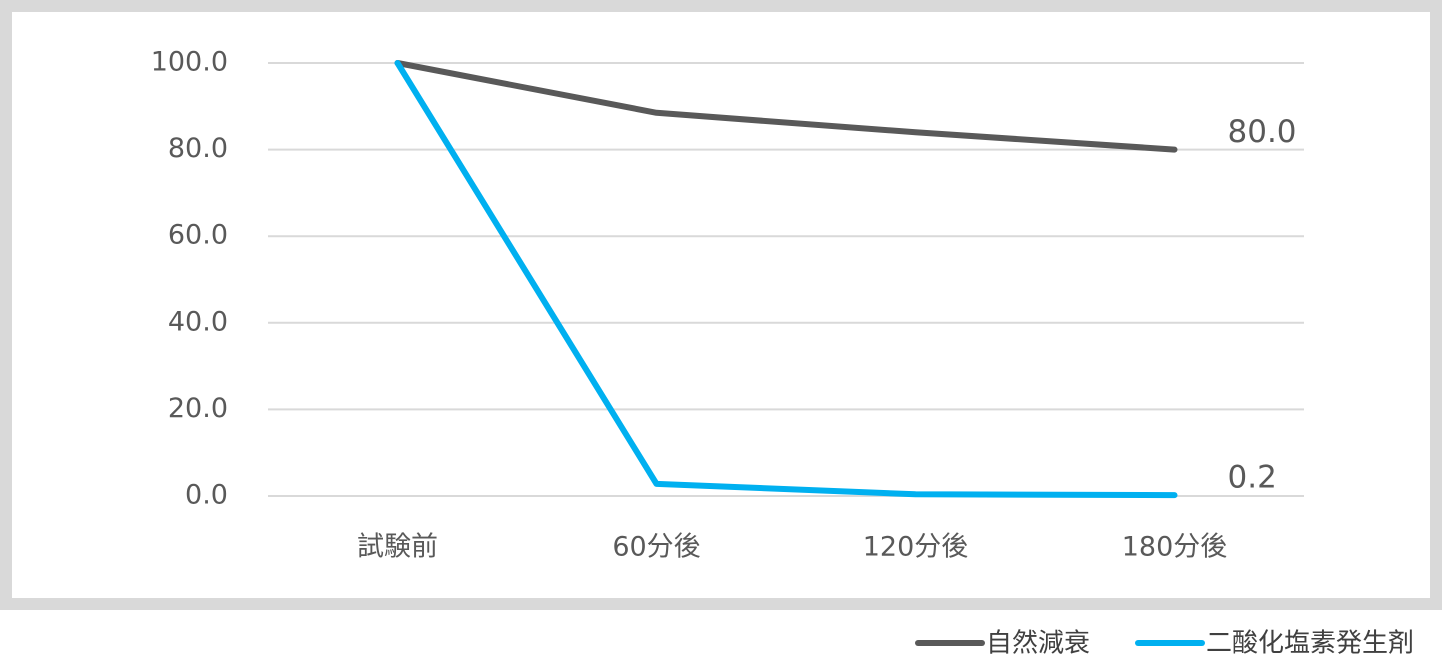 The height and width of the screenshot is (658, 1442). Describe the element at coordinates (1175, 547) in the screenshot. I see `x-tick-label: 180分後` at that location.